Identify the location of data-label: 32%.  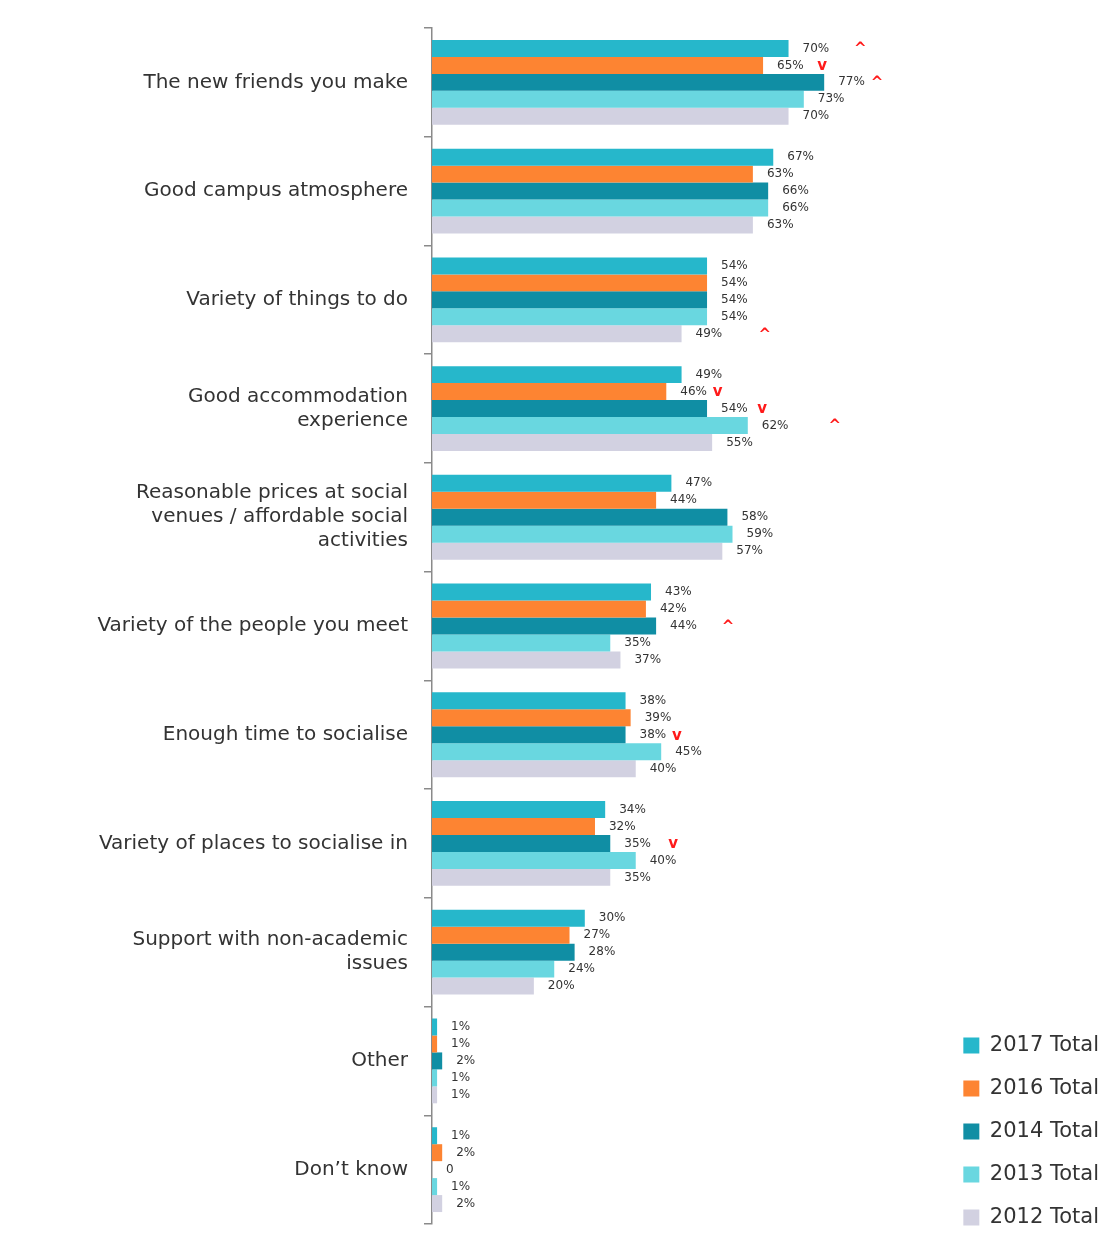
(622, 825).